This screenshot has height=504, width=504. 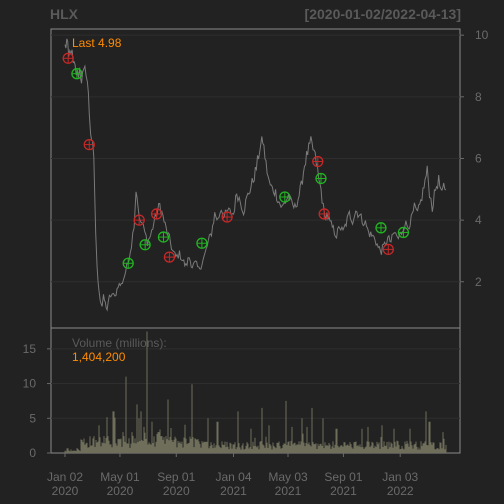 I want to click on price-tick-label: 2, so click(x=478, y=282).